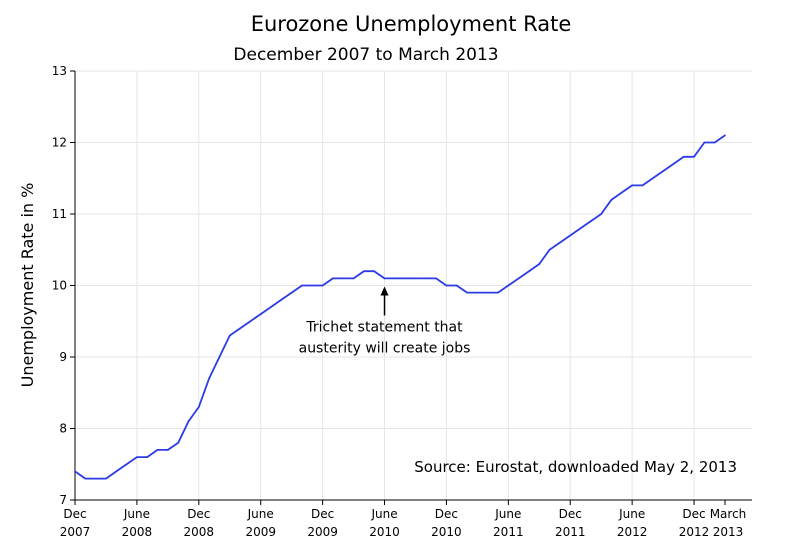 The height and width of the screenshot is (550, 800). I want to click on chart-title: Eurozone Unemployment Rate, so click(411, 24).